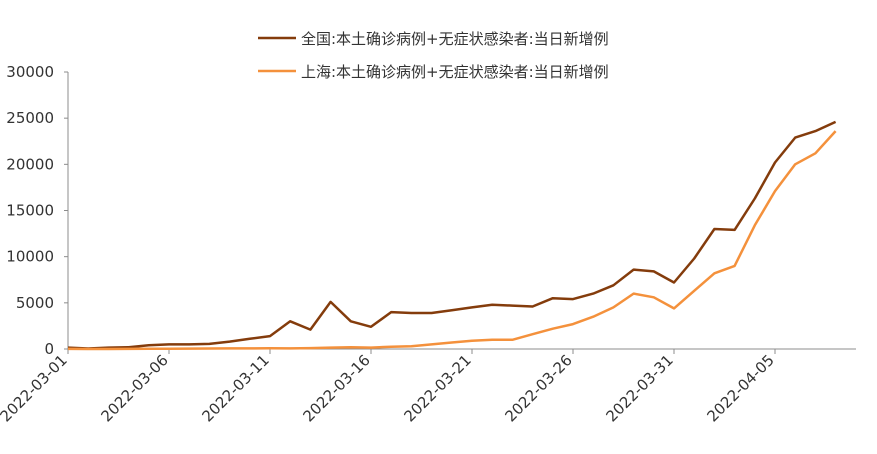  I want to click on y-tick-label: 5000, so click(35, 303).